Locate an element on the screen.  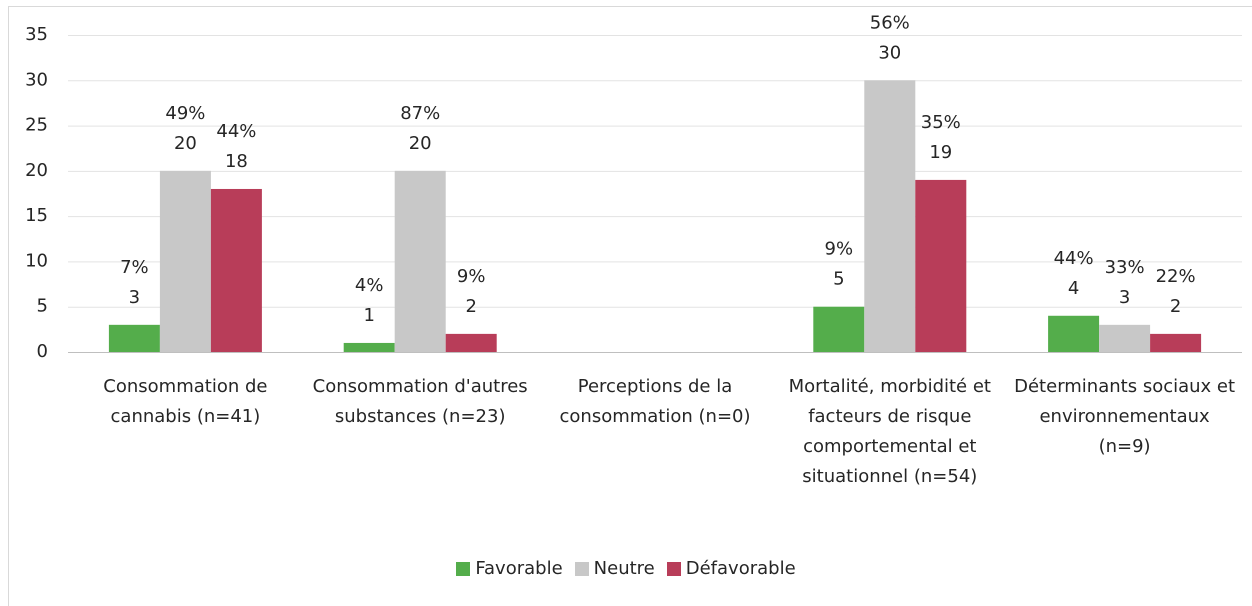
data-label: 4 is located at coordinates (1073, 288).